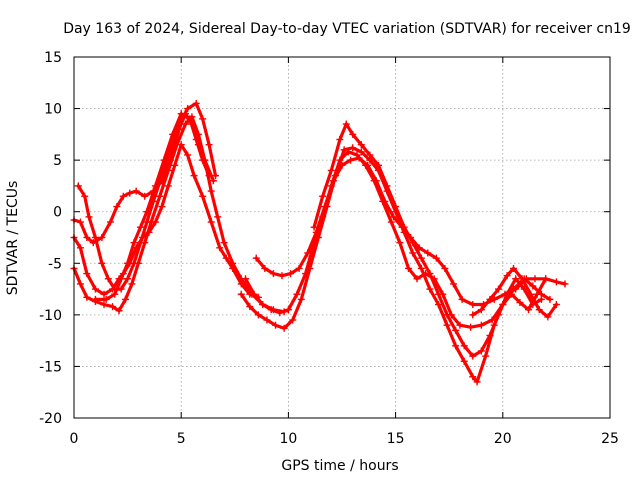 This screenshot has width=640, height=480. Describe the element at coordinates (396, 439) in the screenshot. I see `x-tick-label: 15` at that location.